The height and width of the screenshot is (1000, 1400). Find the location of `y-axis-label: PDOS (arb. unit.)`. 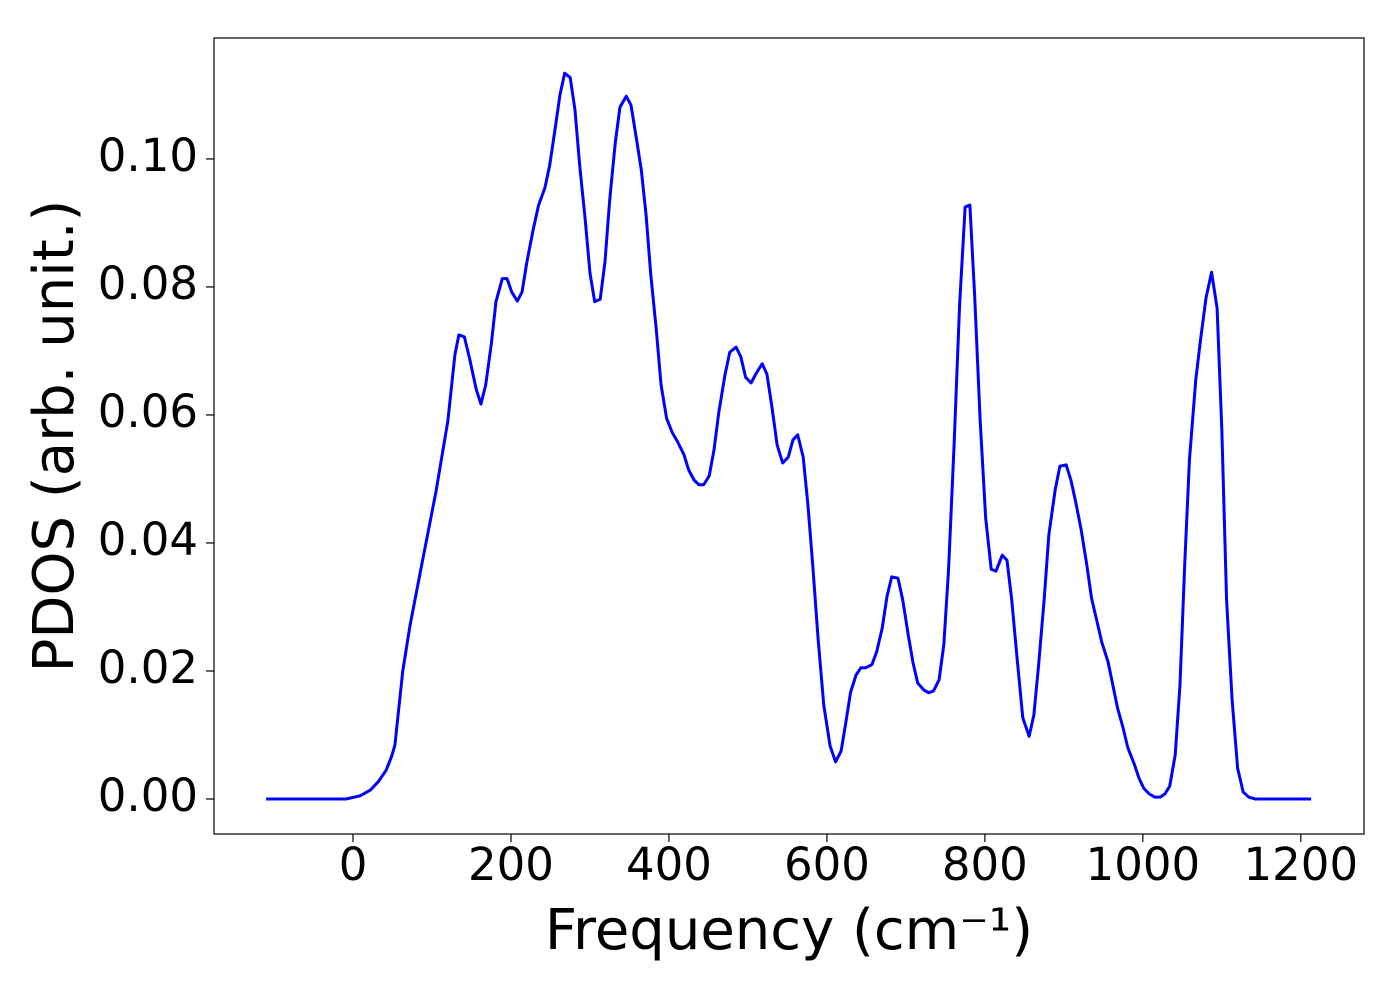

y-axis-label: PDOS (arb. unit.) is located at coordinates (54, 436).